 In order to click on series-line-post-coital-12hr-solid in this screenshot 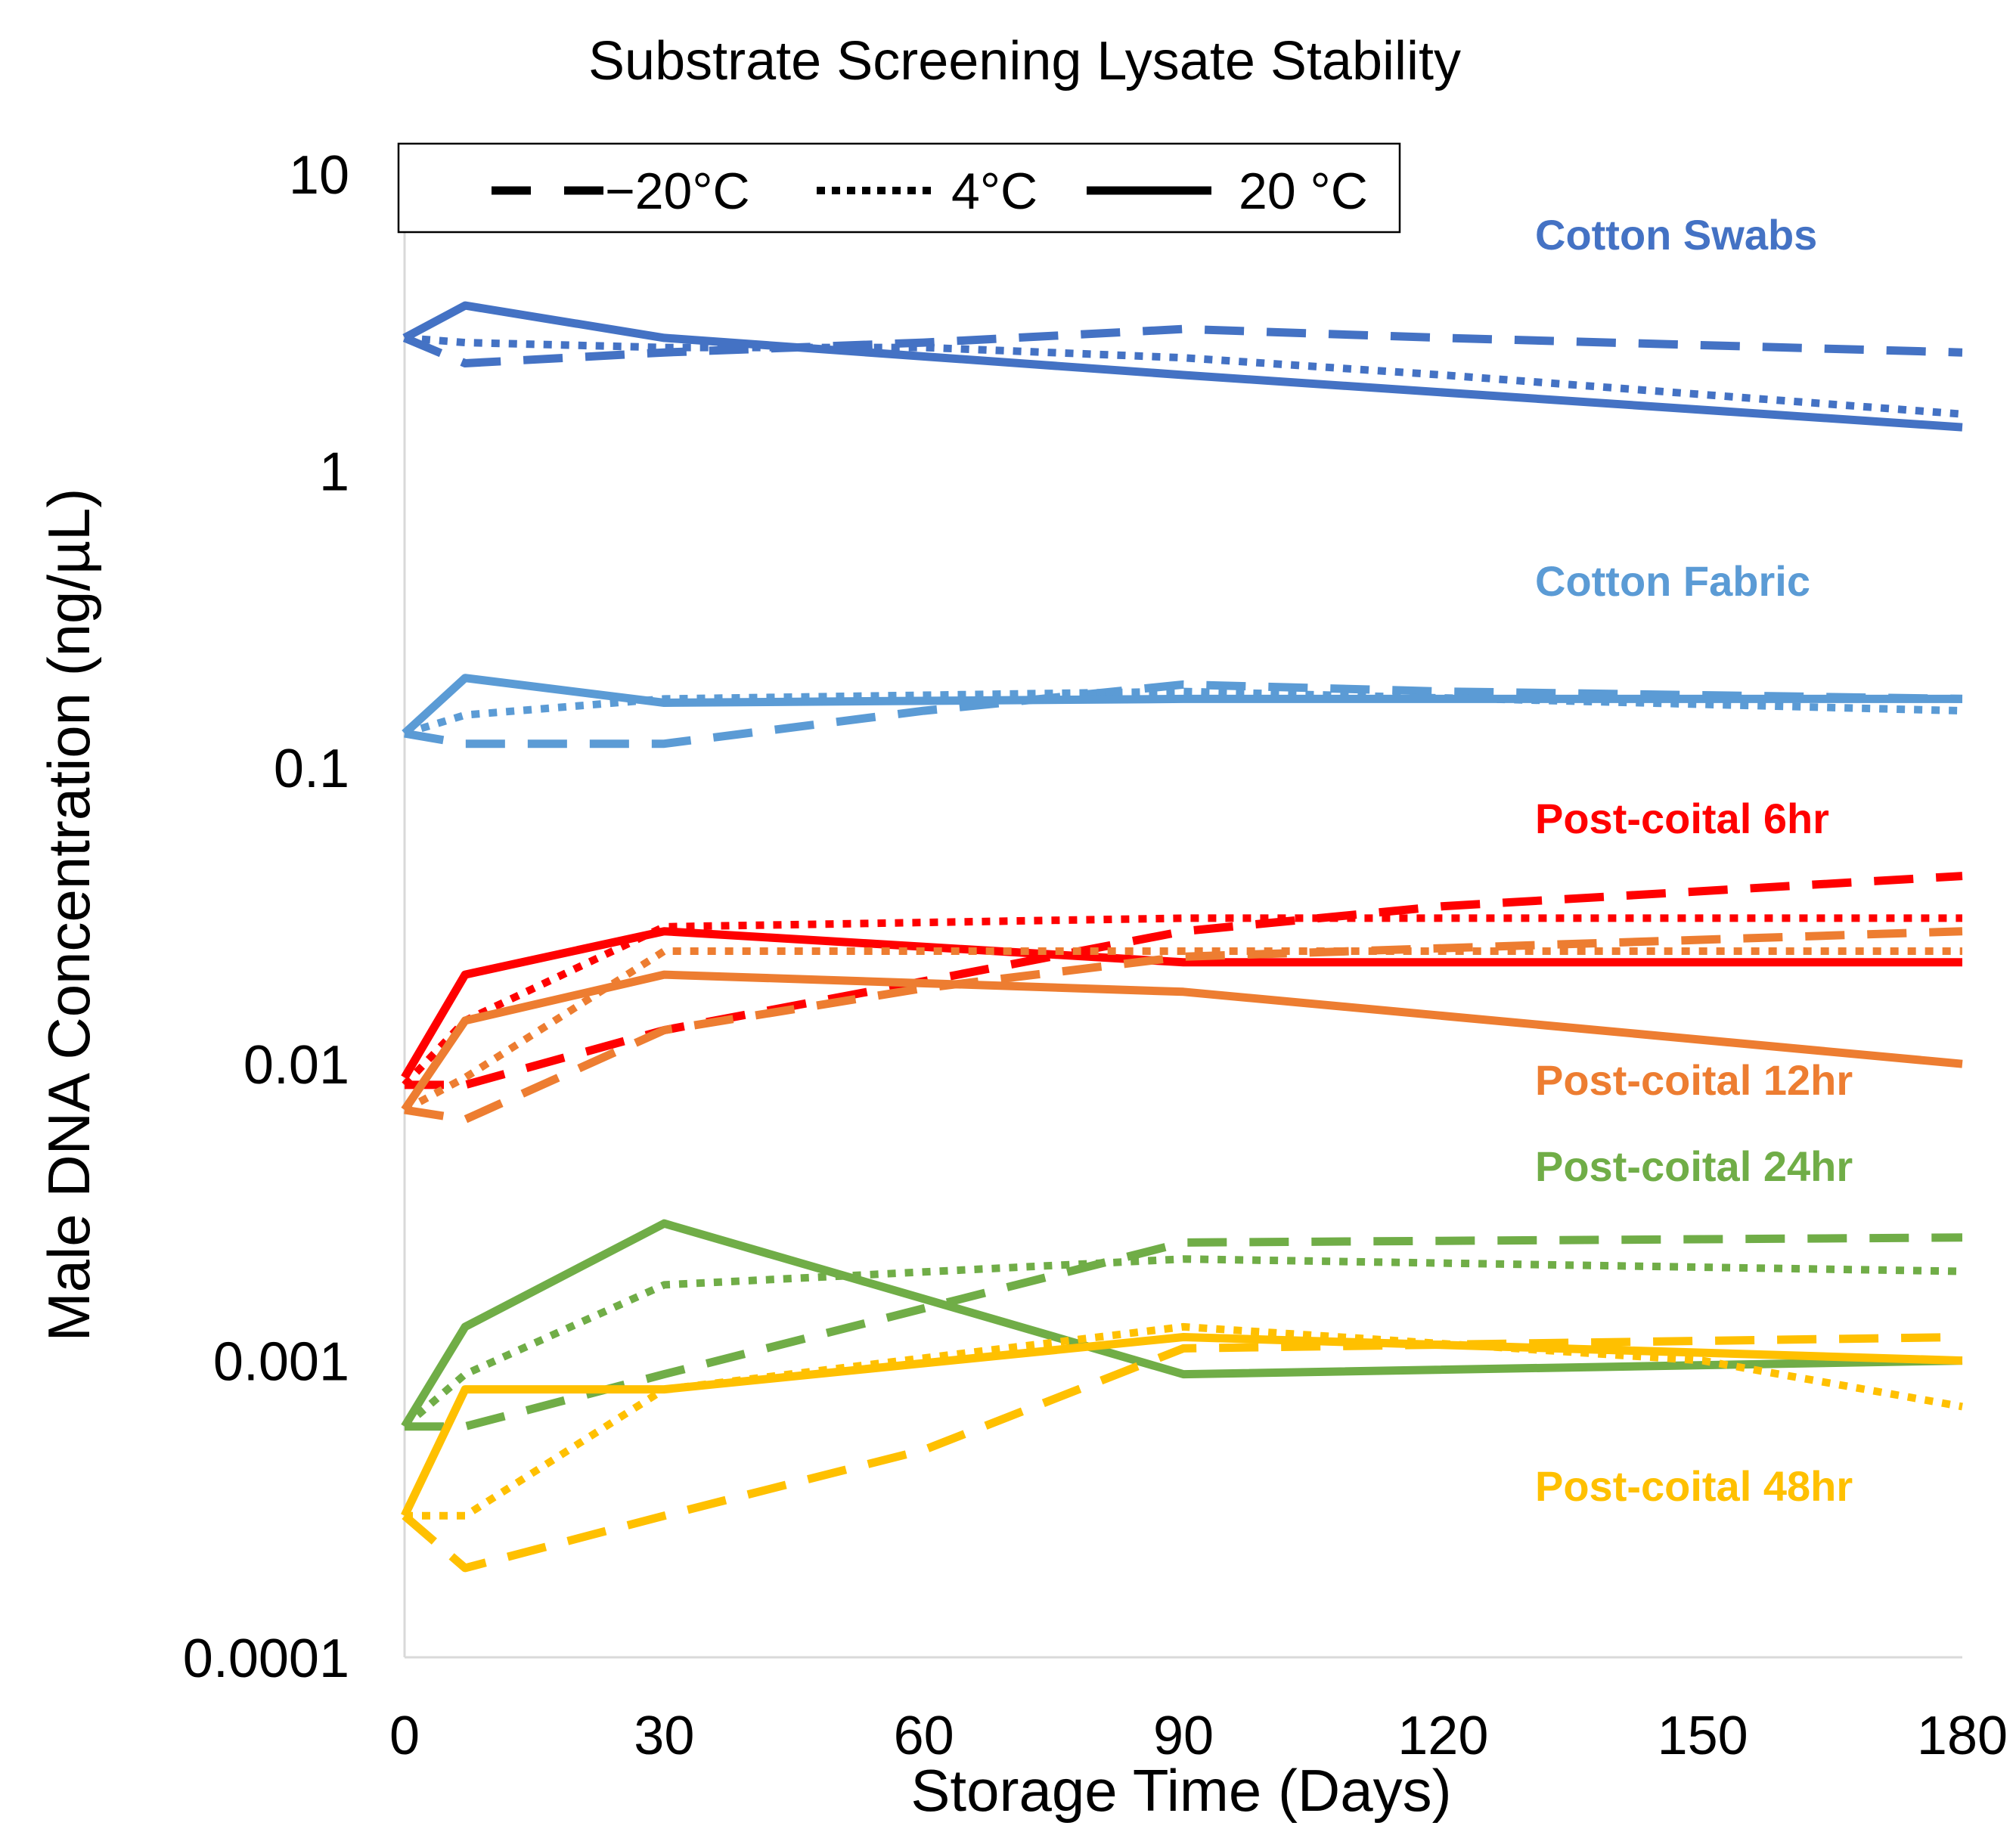, I will do `click(1182, 1041)`.